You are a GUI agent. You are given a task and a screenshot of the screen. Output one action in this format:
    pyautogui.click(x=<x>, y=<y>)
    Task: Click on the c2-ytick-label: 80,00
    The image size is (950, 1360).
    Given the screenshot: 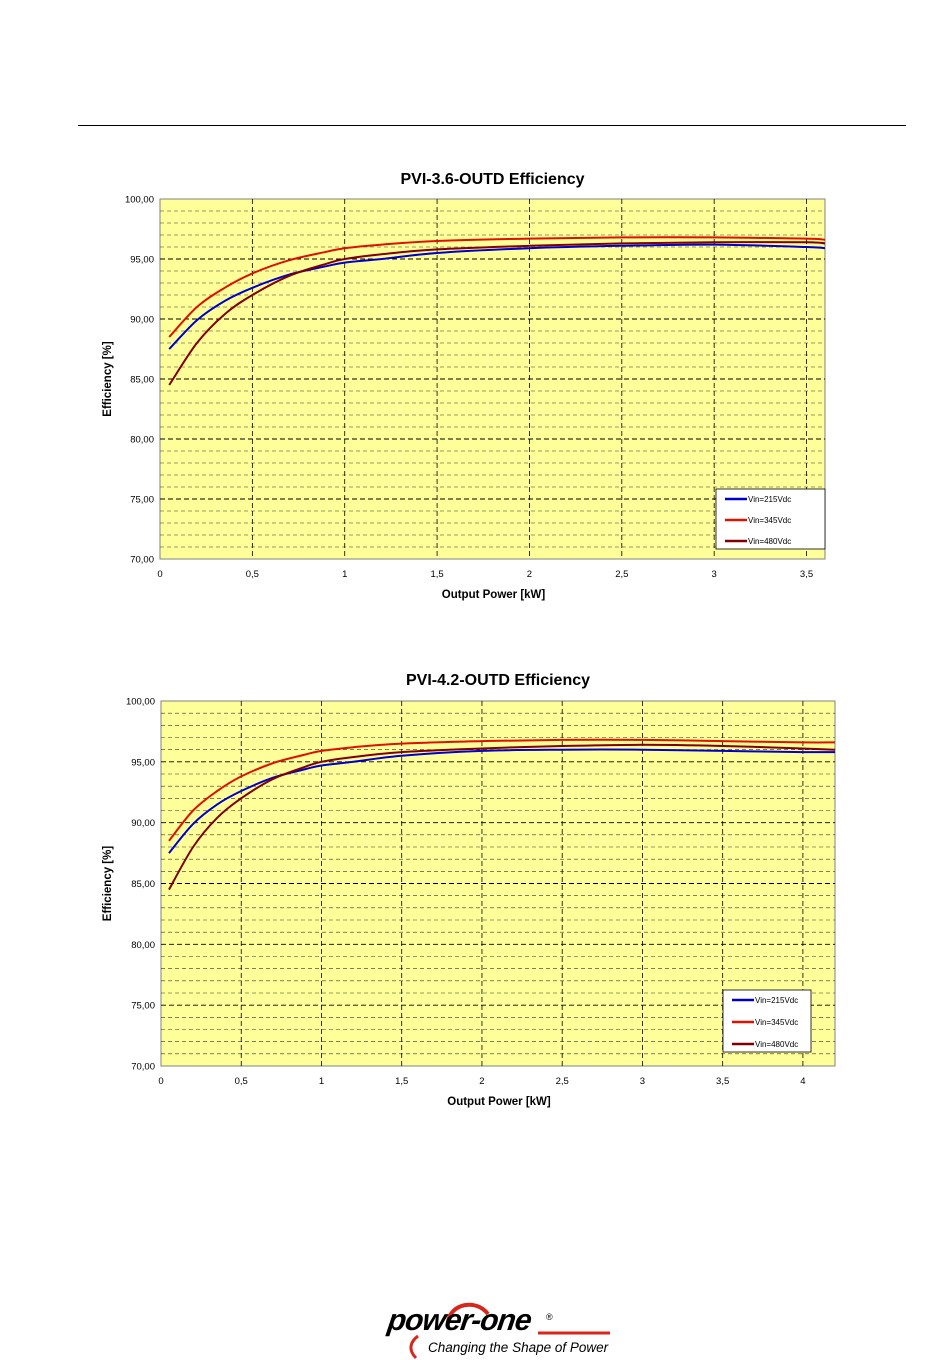 What is the action you would take?
    pyautogui.click(x=143, y=945)
    